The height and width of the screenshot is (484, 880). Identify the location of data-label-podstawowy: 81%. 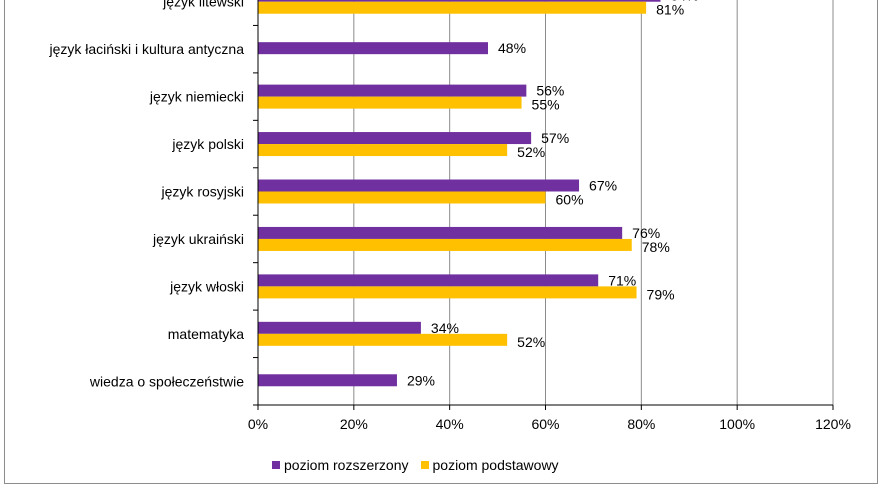
(670, 10).